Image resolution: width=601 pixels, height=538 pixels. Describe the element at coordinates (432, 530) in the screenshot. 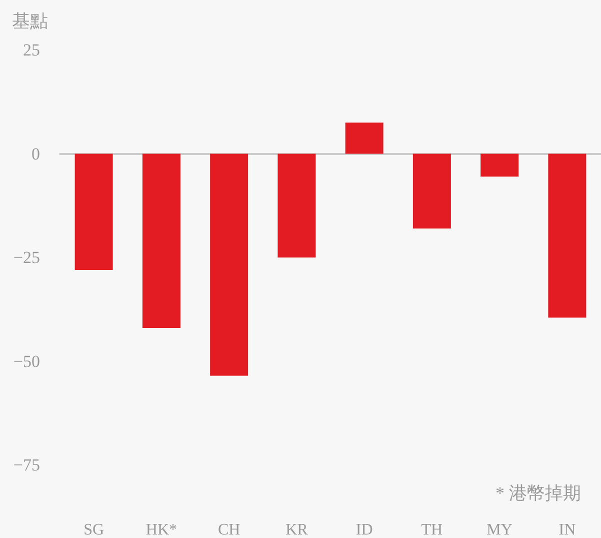

I see `x-tick-label: TH` at that location.